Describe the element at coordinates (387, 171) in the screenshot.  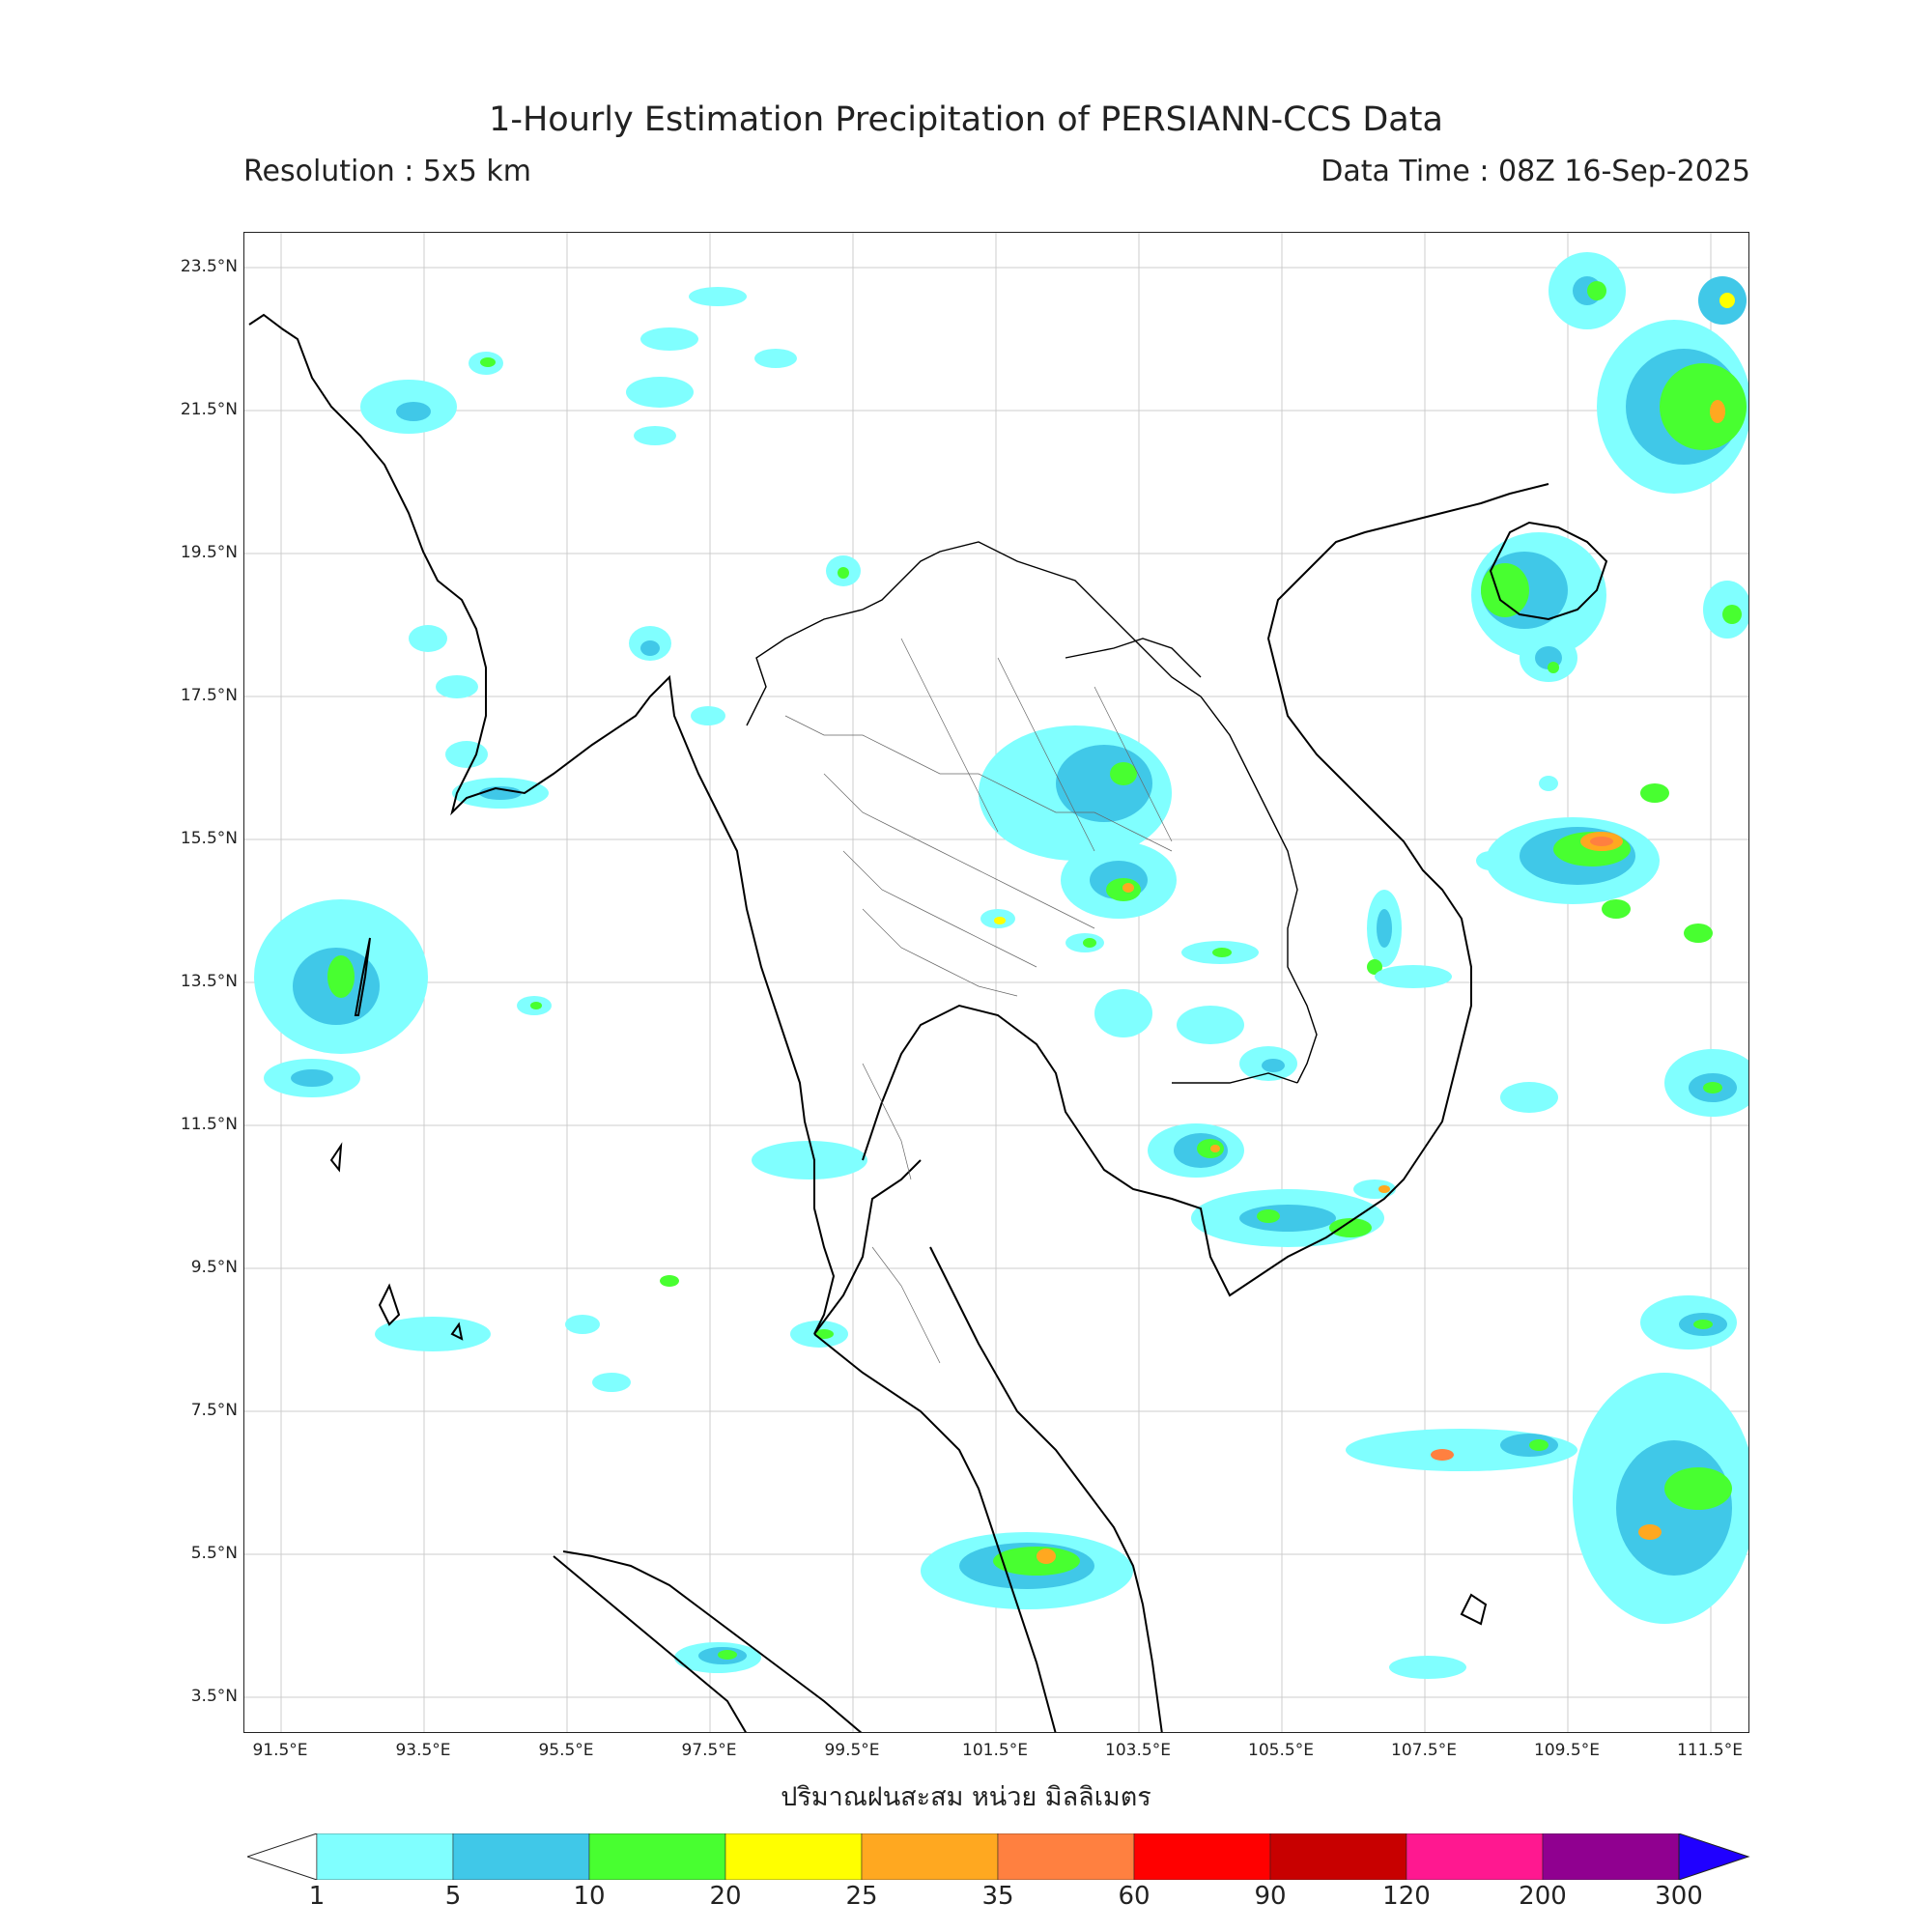
I see `resolution-label: Resolution : 5x5 km` at that location.